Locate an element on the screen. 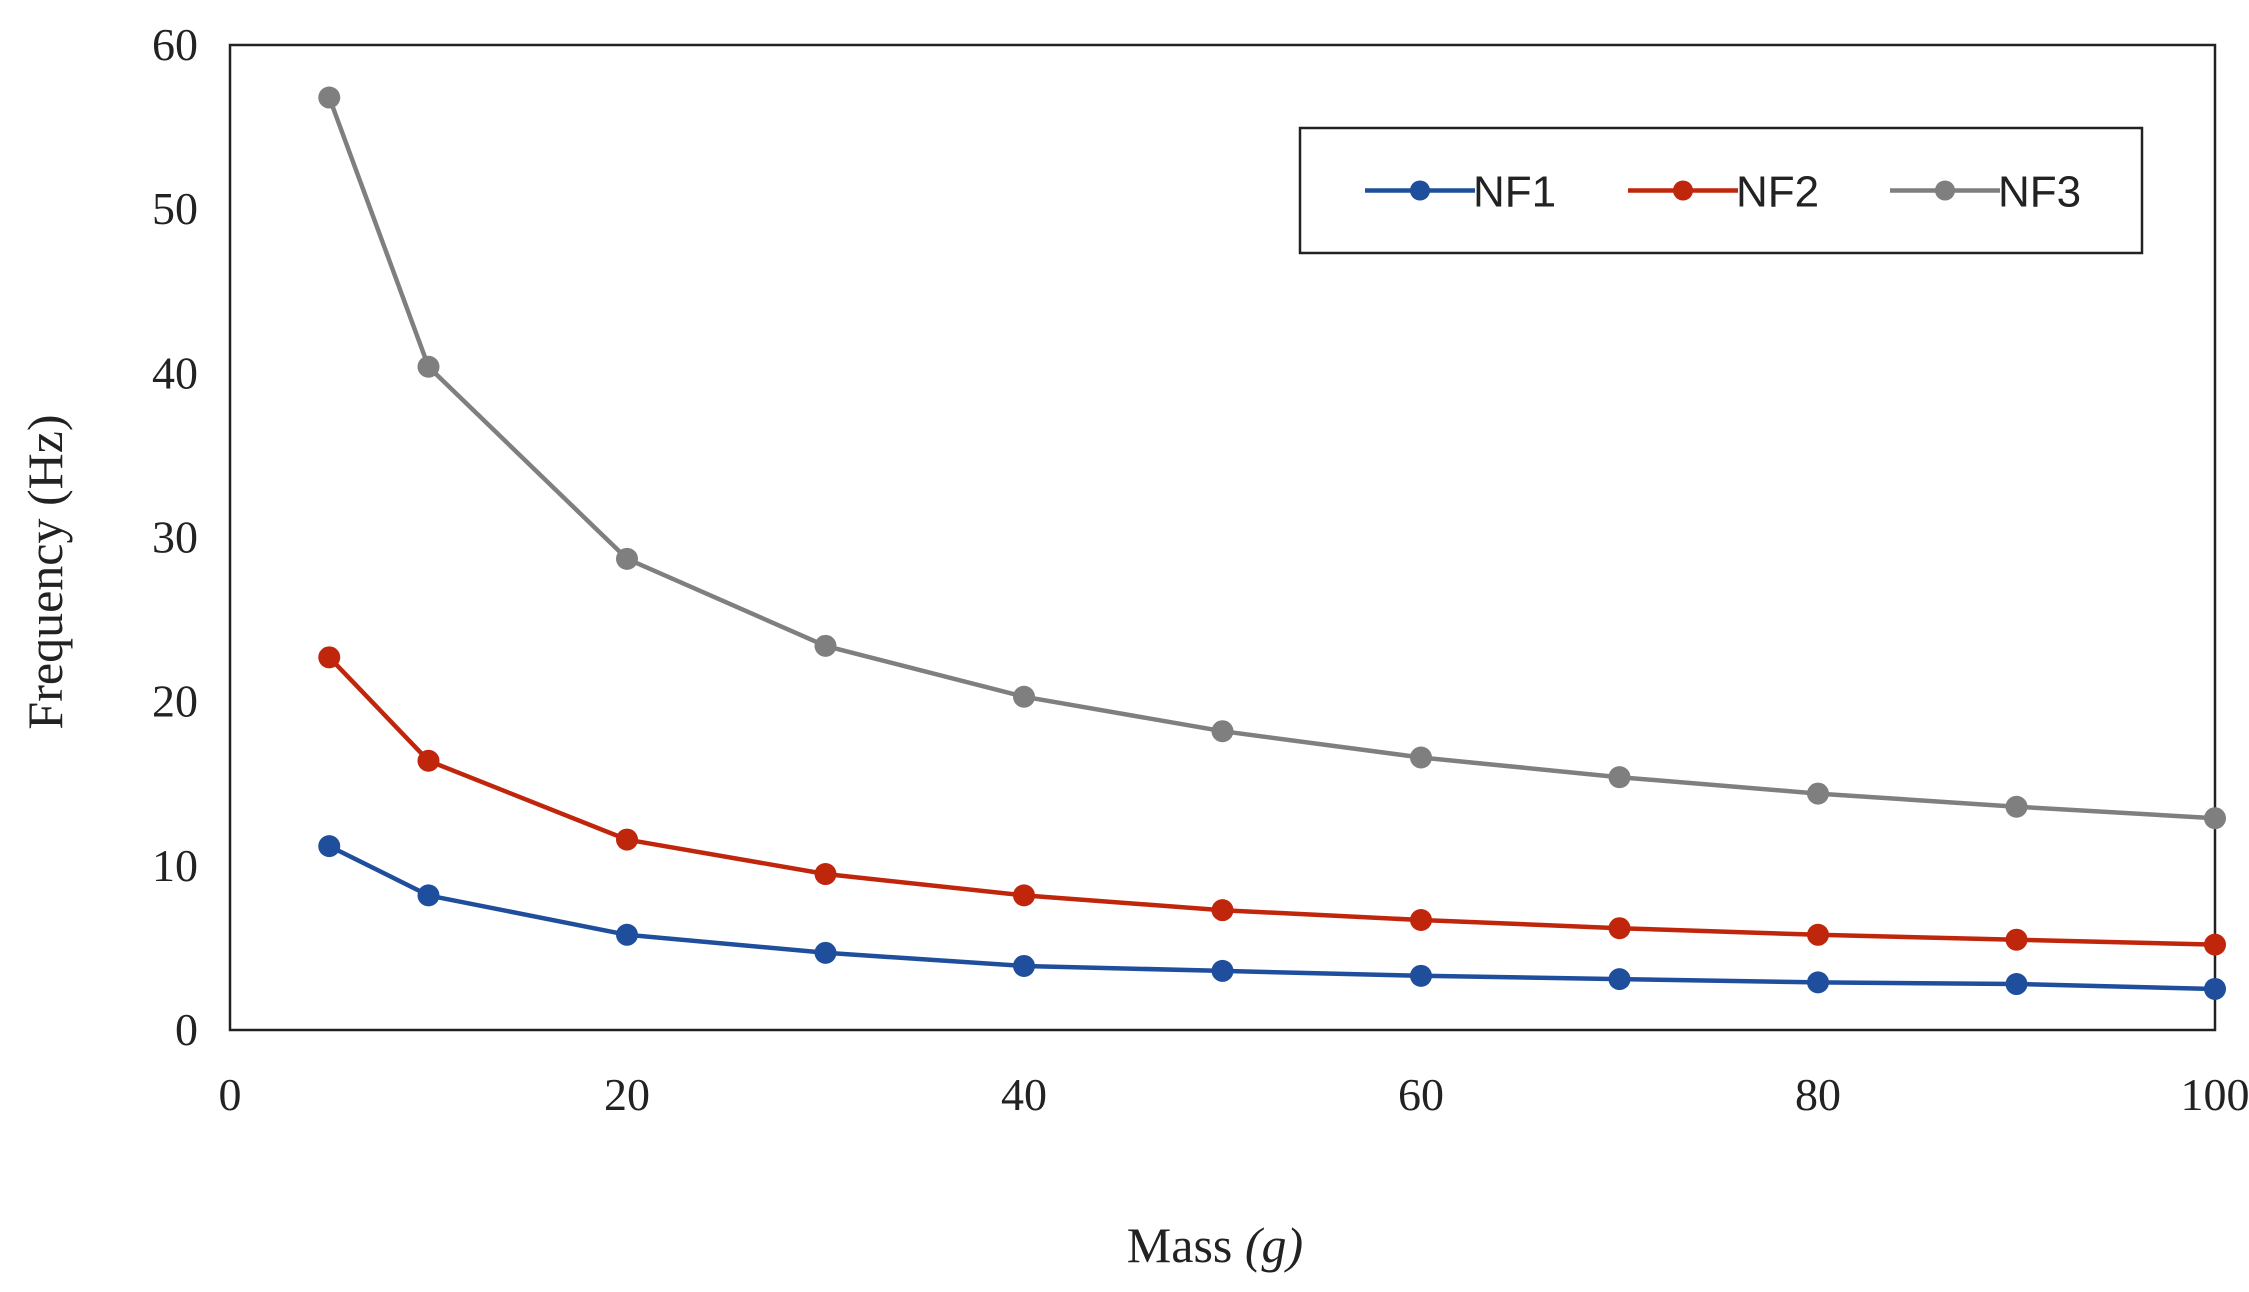 The width and height of the screenshot is (2249, 1292). x-tick-label: 80 is located at coordinates (1818, 1094).